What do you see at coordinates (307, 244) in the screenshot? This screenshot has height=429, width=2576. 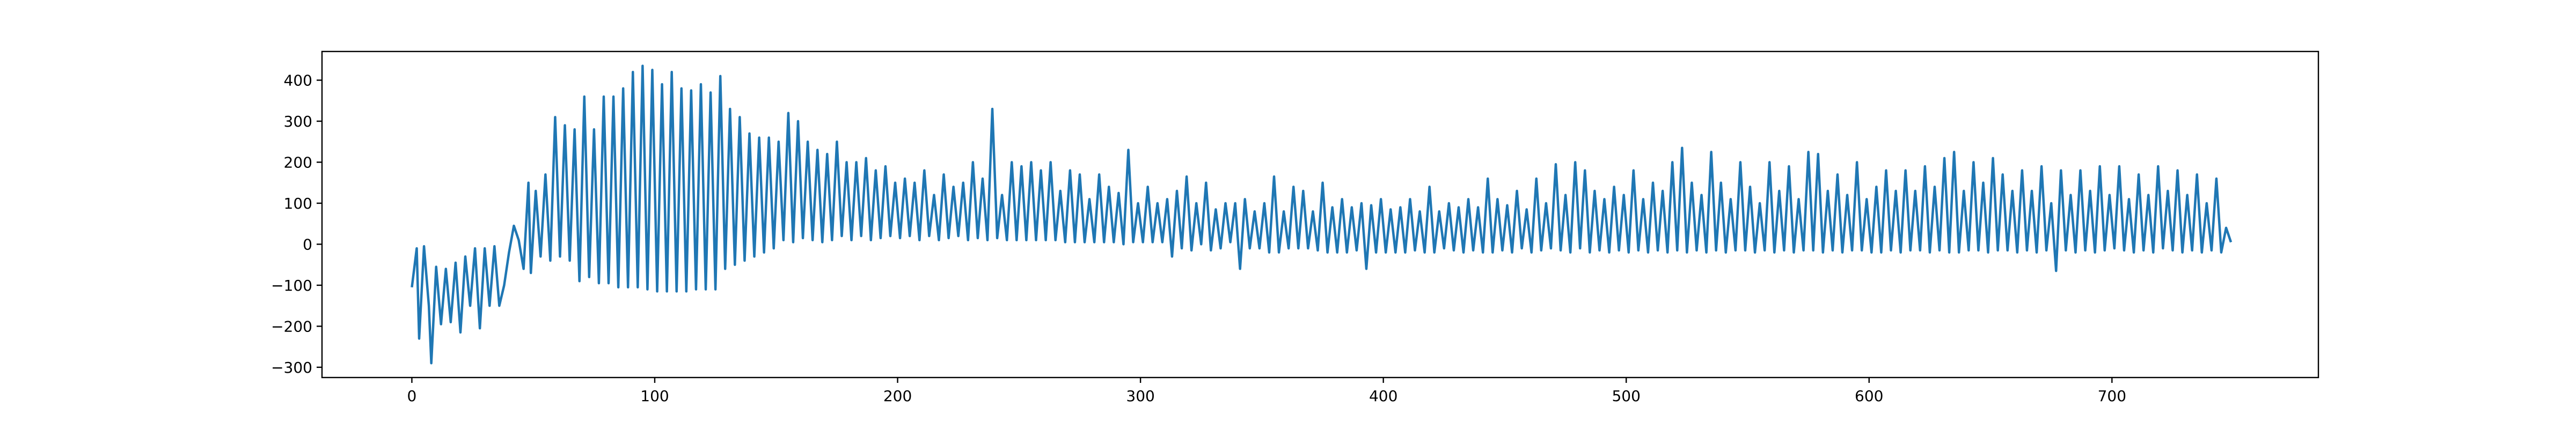 I see `y-tick-label: 0` at bounding box center [307, 244].